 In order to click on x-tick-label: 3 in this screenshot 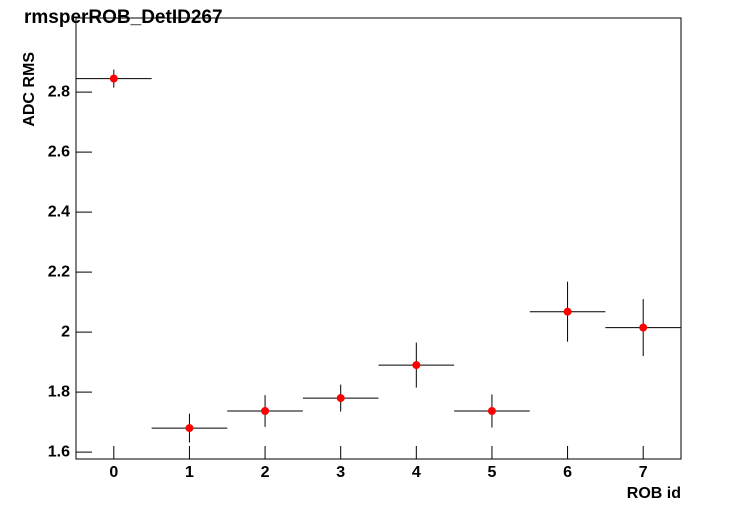, I will do `click(340, 472)`.